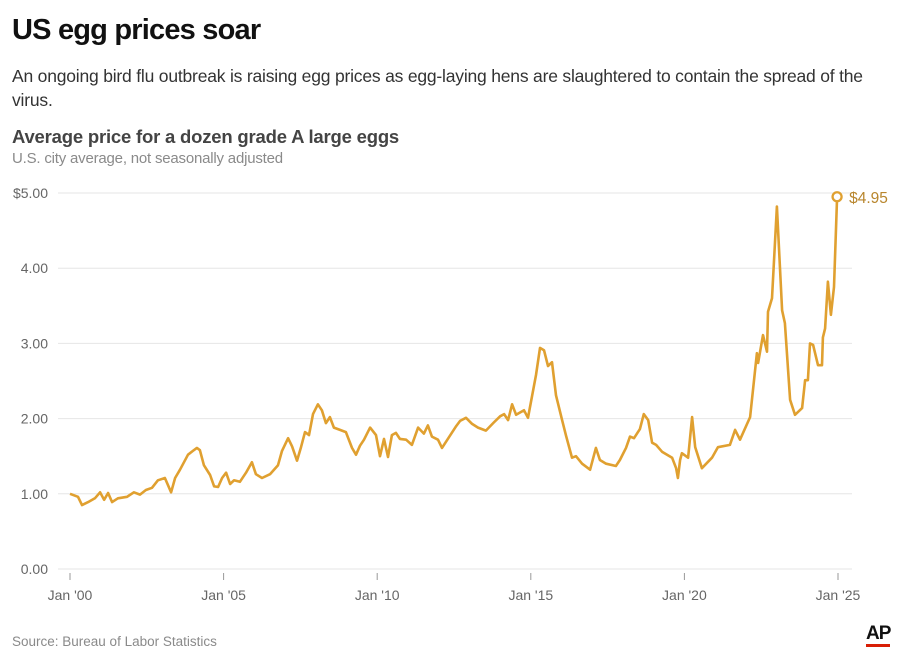 Image resolution: width=900 pixels, height=663 pixels. What do you see at coordinates (838, 595) in the screenshot?
I see `x-tick-label: Jan '25` at bounding box center [838, 595].